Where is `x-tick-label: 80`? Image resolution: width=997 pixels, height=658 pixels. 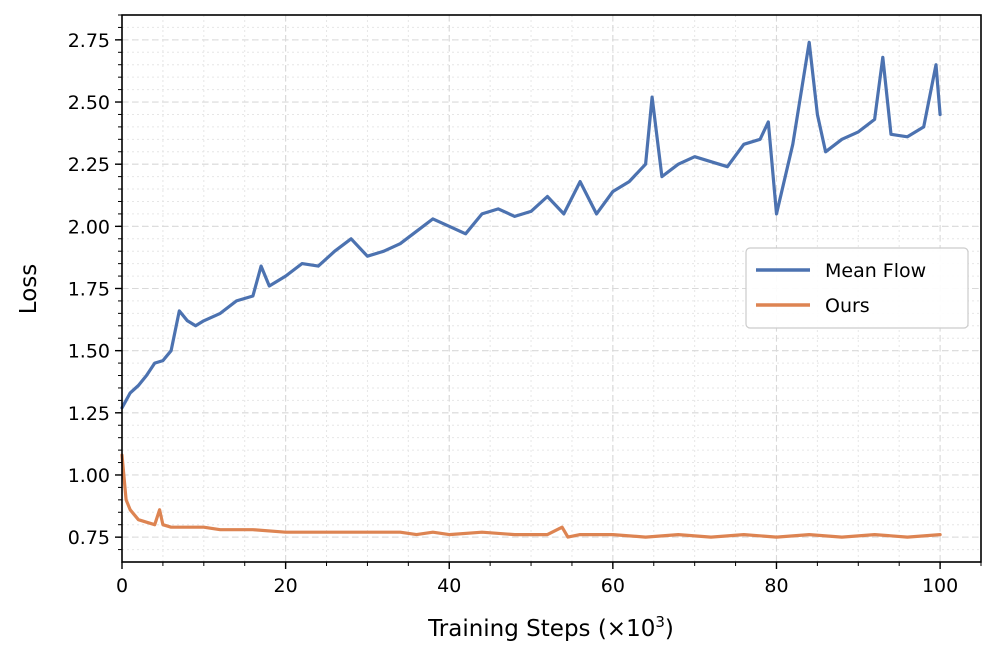
x-tick-label: 80 is located at coordinates (776, 586).